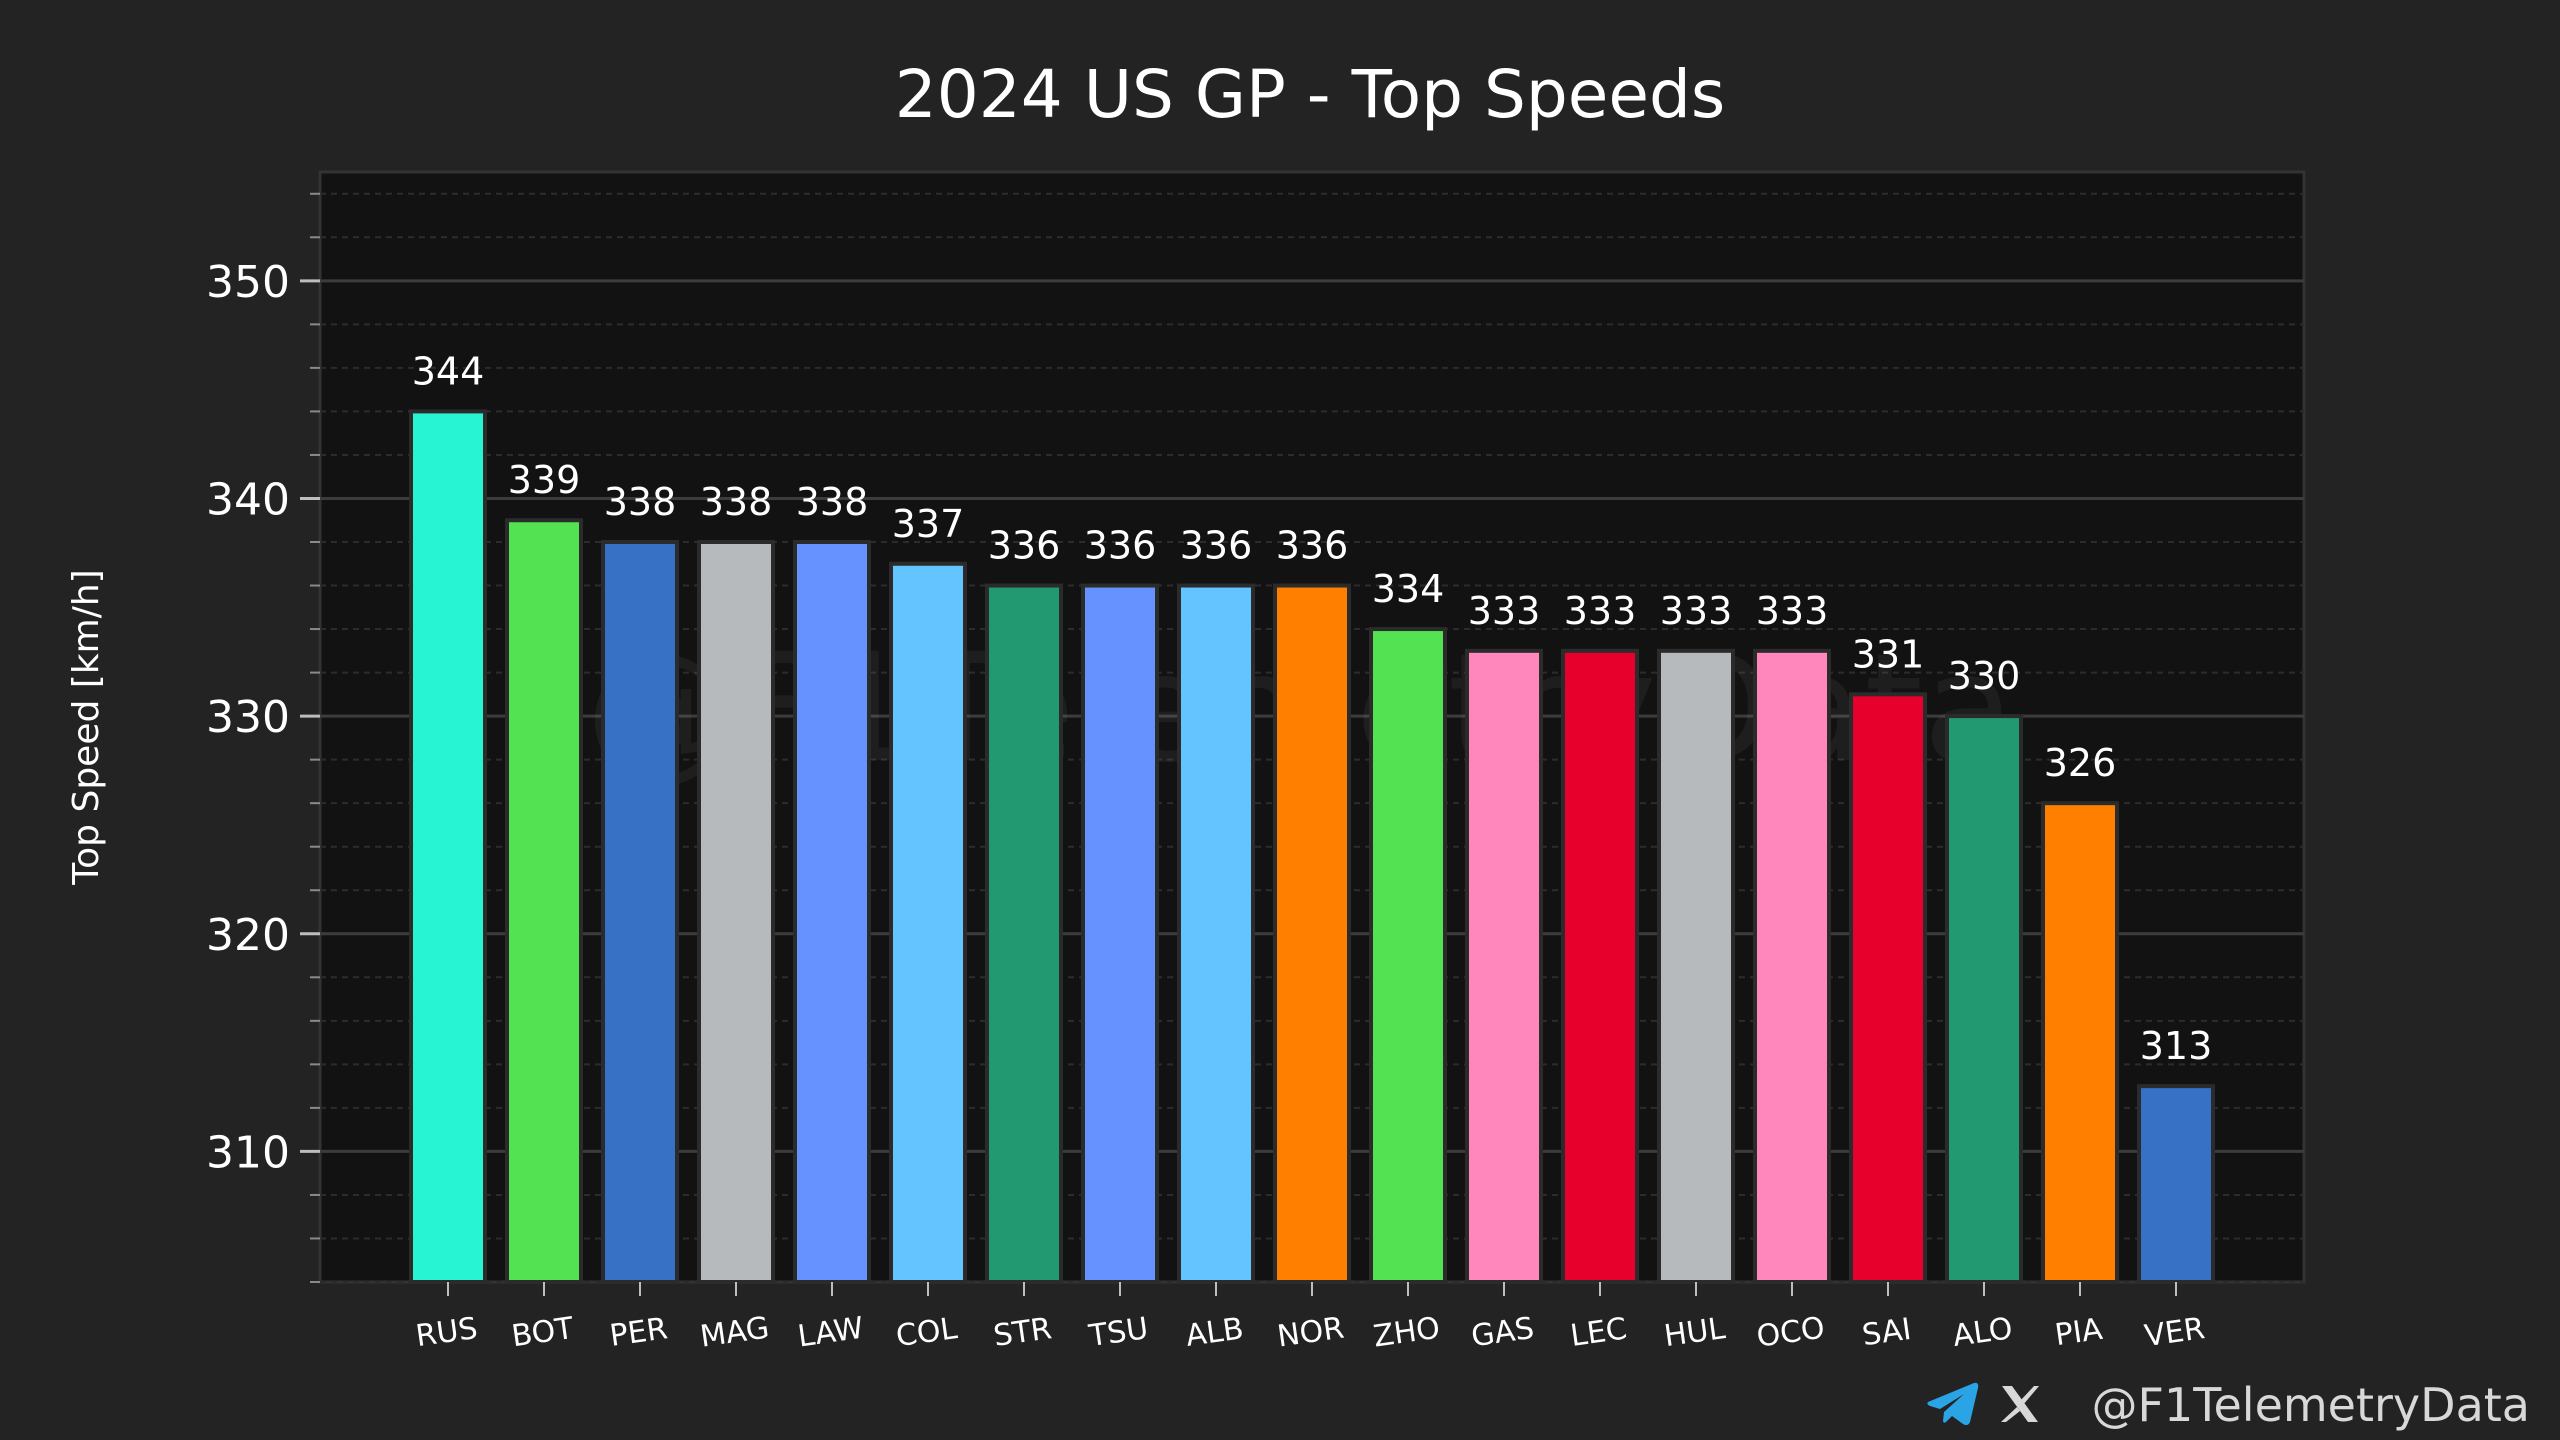 Image resolution: width=2560 pixels, height=1440 pixels. What do you see at coordinates (1022, 1332) in the screenshot?
I see `x-tick-label-str: STR` at bounding box center [1022, 1332].